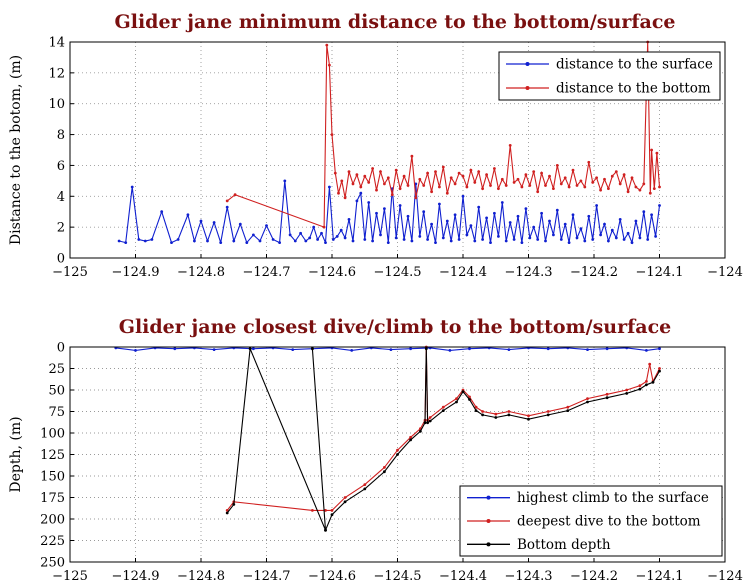 The image size is (750, 587). What do you see at coordinates (634, 65) in the screenshot?
I see `distance-legend-label: distance to the surface` at bounding box center [634, 65].